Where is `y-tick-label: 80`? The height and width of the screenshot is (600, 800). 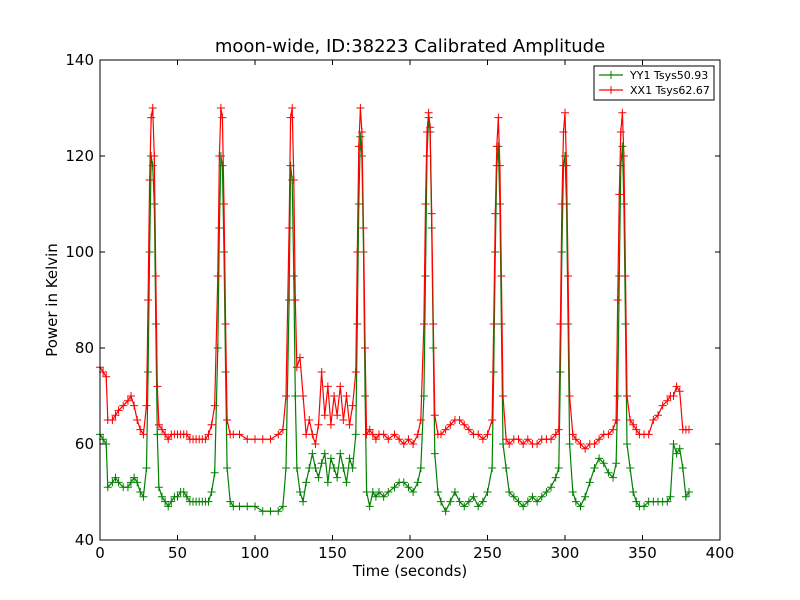
y-tick-label: 80 is located at coordinates (84, 348).